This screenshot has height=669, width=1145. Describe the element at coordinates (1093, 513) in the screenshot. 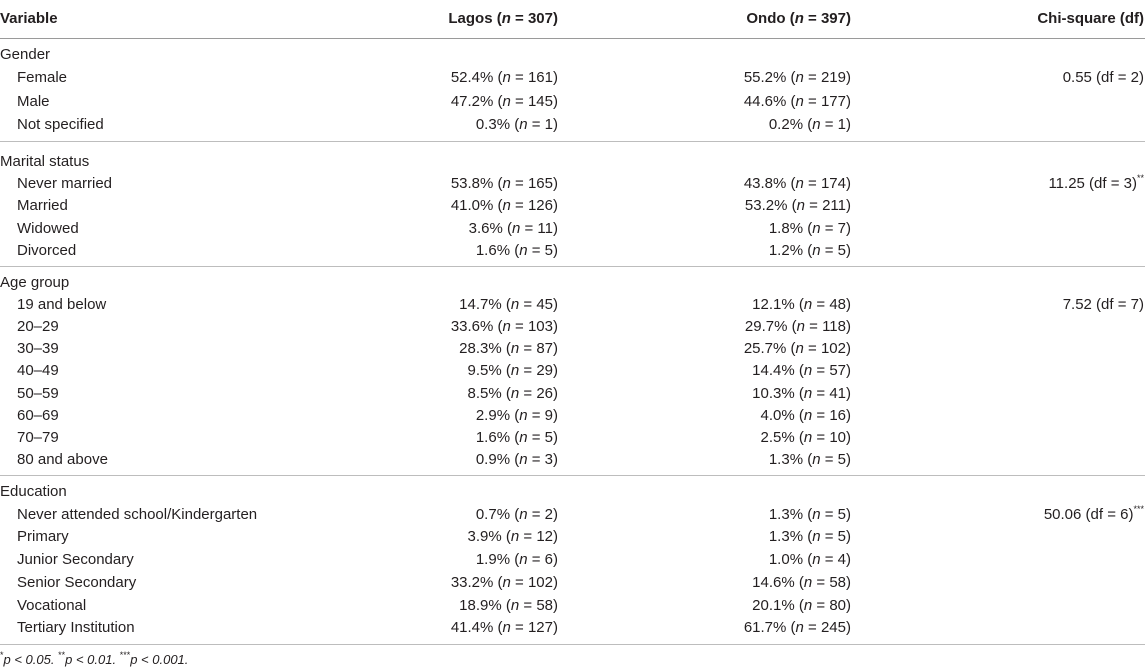

I see `chi-square-value: 50.06 (df = 6)***` at that location.